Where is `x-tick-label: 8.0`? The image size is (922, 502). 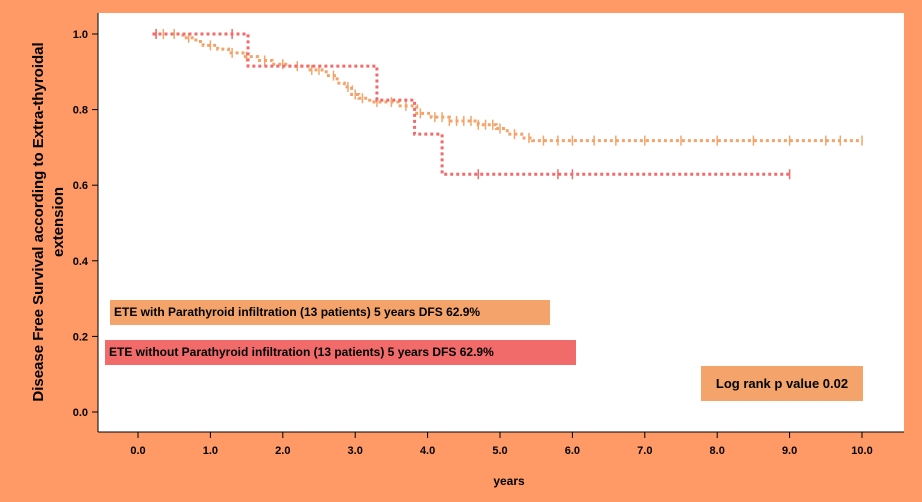
x-tick-label: 8.0 is located at coordinates (717, 451).